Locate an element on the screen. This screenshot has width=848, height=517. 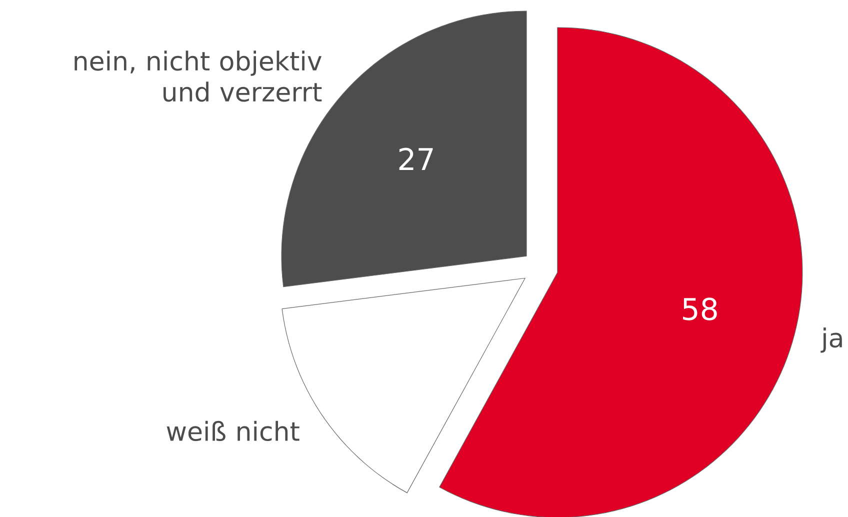
slice-label: nein, nicht objektiv und verzerrt is located at coordinates (198, 76).